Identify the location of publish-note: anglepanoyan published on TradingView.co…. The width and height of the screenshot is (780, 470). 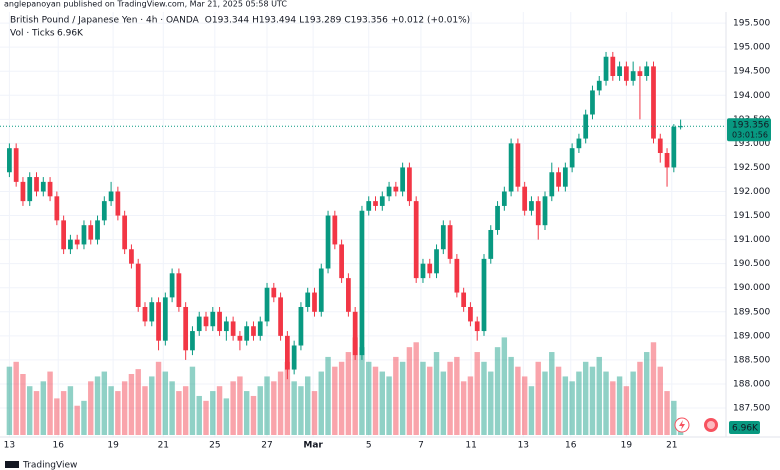
(145, 4).